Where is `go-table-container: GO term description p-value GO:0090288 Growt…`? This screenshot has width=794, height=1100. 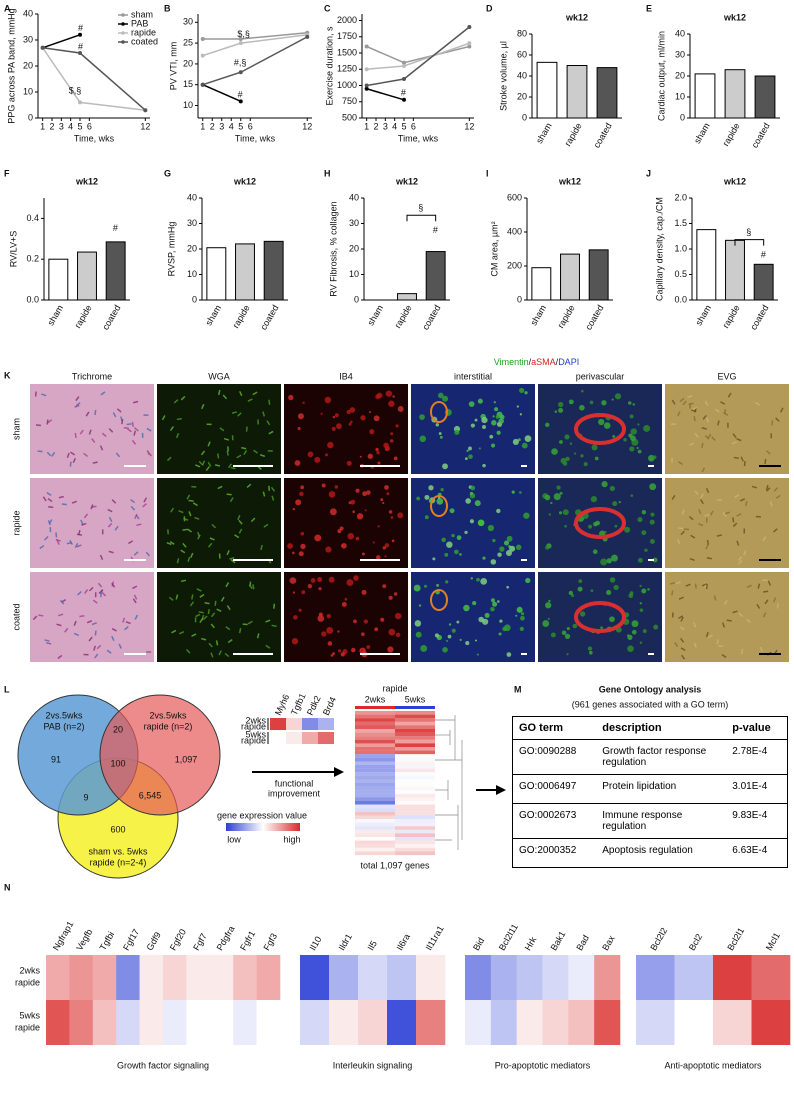
go-table-container: GO term description p-value GO:0090288 Growt… is located at coordinates (650, 792).